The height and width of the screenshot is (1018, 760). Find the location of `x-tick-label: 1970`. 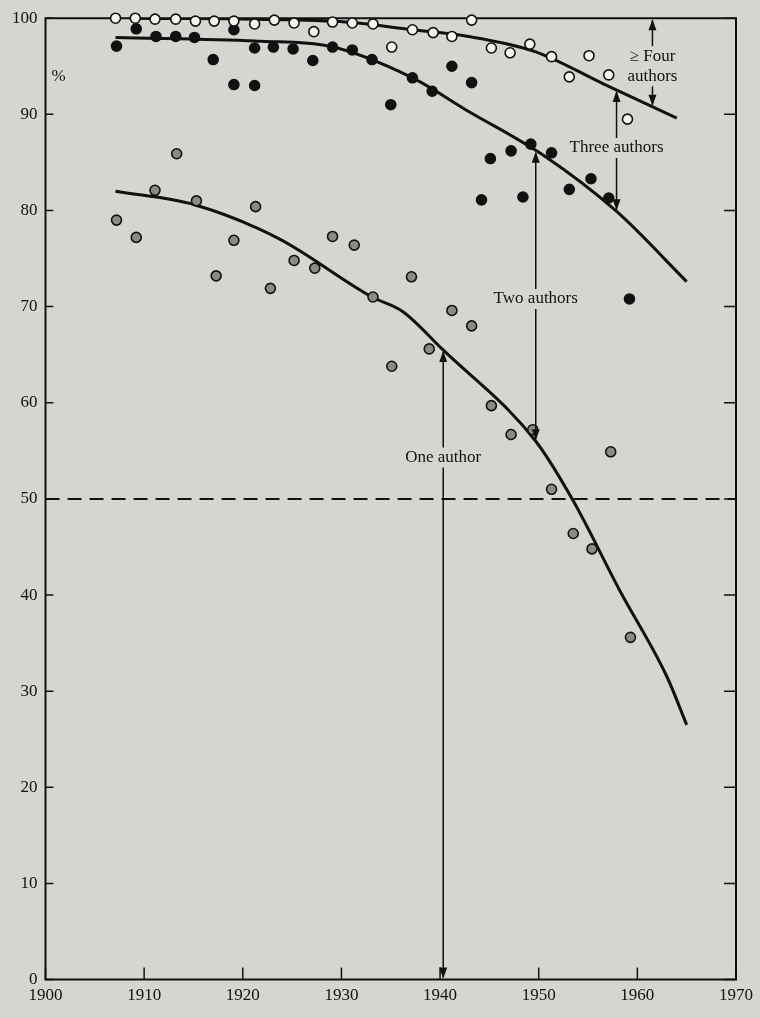

x-tick-label: 1970 is located at coordinates (736, 995).